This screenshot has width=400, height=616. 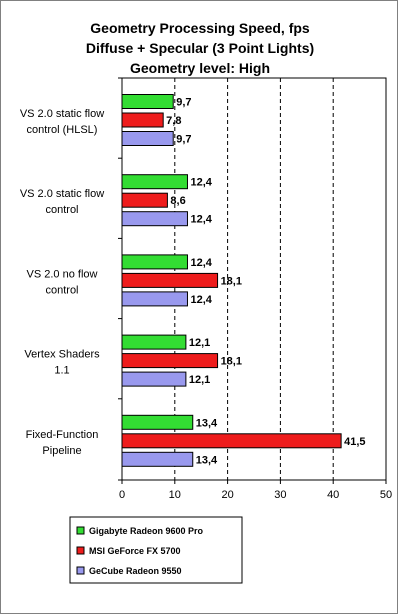 What do you see at coordinates (175, 495) in the screenshot?
I see `x-tick-label-10: 10` at bounding box center [175, 495].